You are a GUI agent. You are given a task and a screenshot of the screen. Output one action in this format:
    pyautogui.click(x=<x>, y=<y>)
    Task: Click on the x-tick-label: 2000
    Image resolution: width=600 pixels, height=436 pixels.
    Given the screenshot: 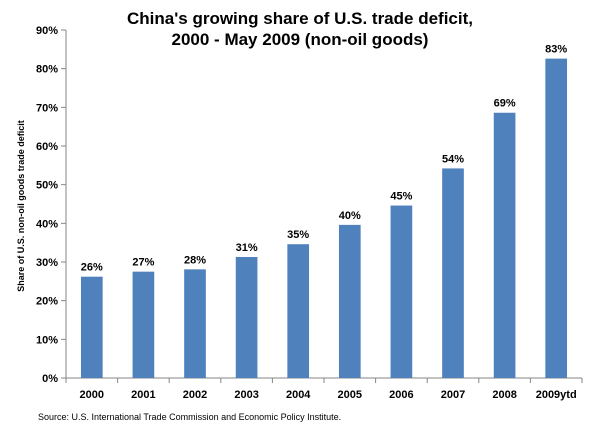 What is the action you would take?
    pyautogui.click(x=92, y=395)
    